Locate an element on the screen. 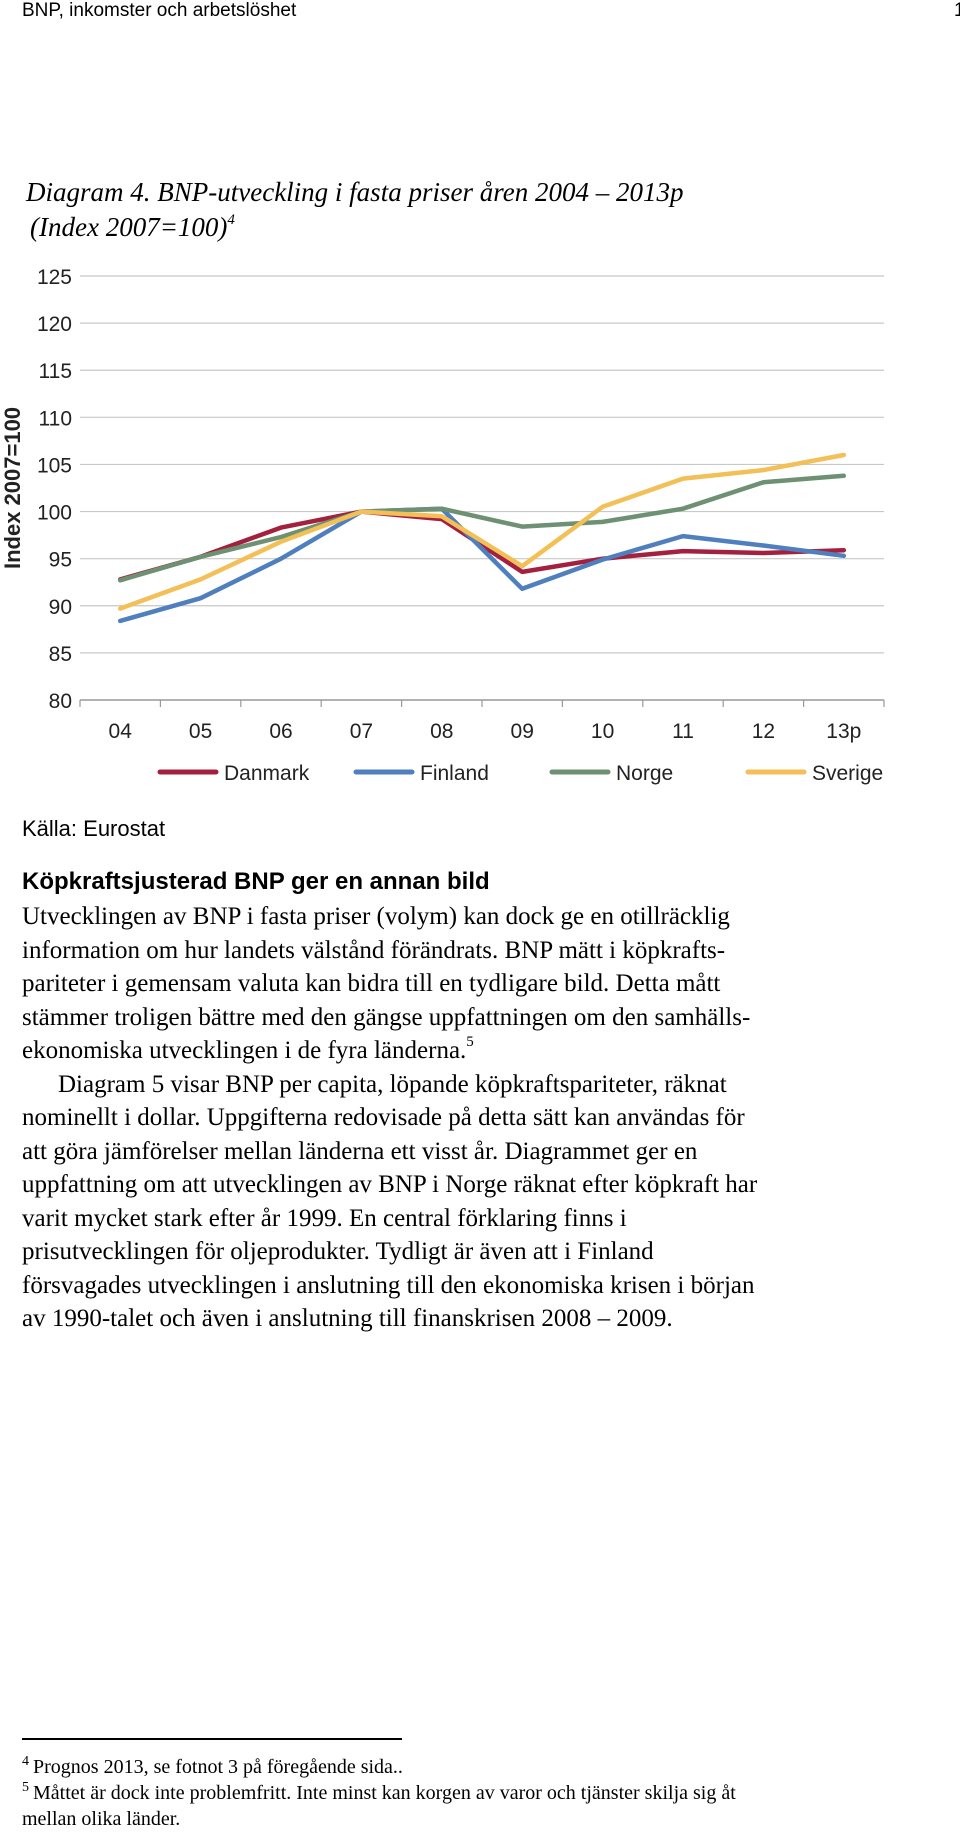 This screenshot has width=960, height=1844. x-tick-label: 09 is located at coordinates (522, 731).